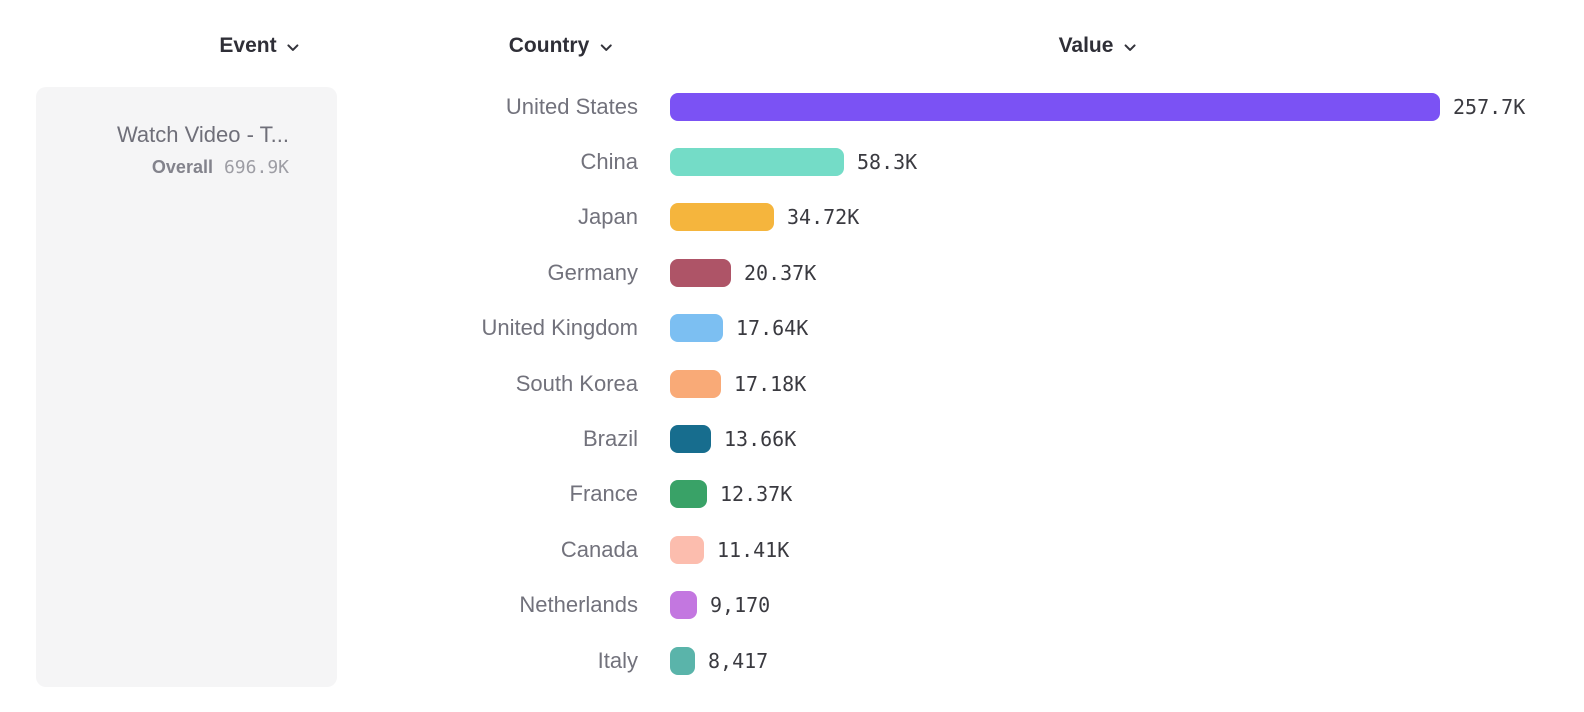 The image size is (1584, 712). I want to click on chart-row: Italy 8,417, so click(792, 660).